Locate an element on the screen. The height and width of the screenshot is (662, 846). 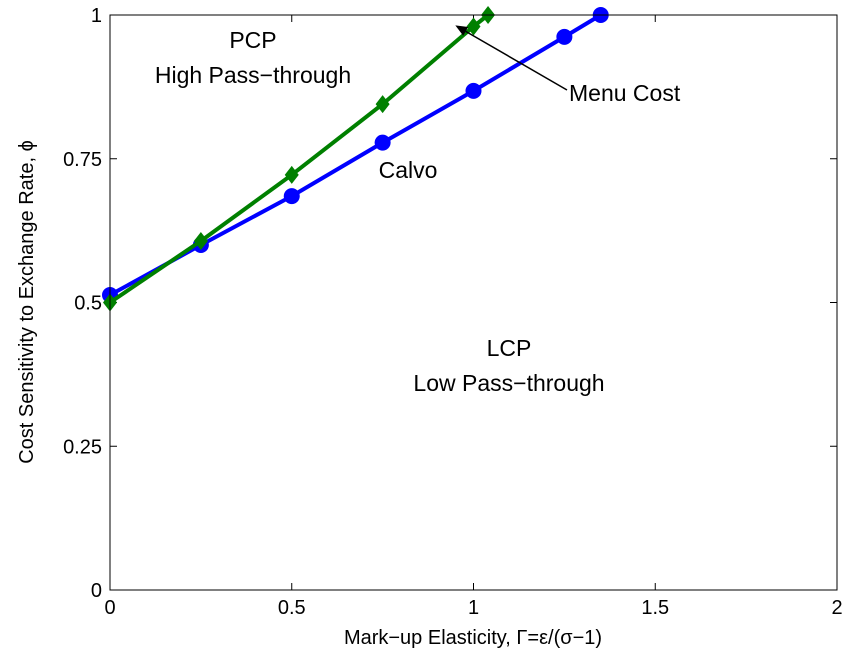
calvo-label: Calvo is located at coordinates (408, 170).